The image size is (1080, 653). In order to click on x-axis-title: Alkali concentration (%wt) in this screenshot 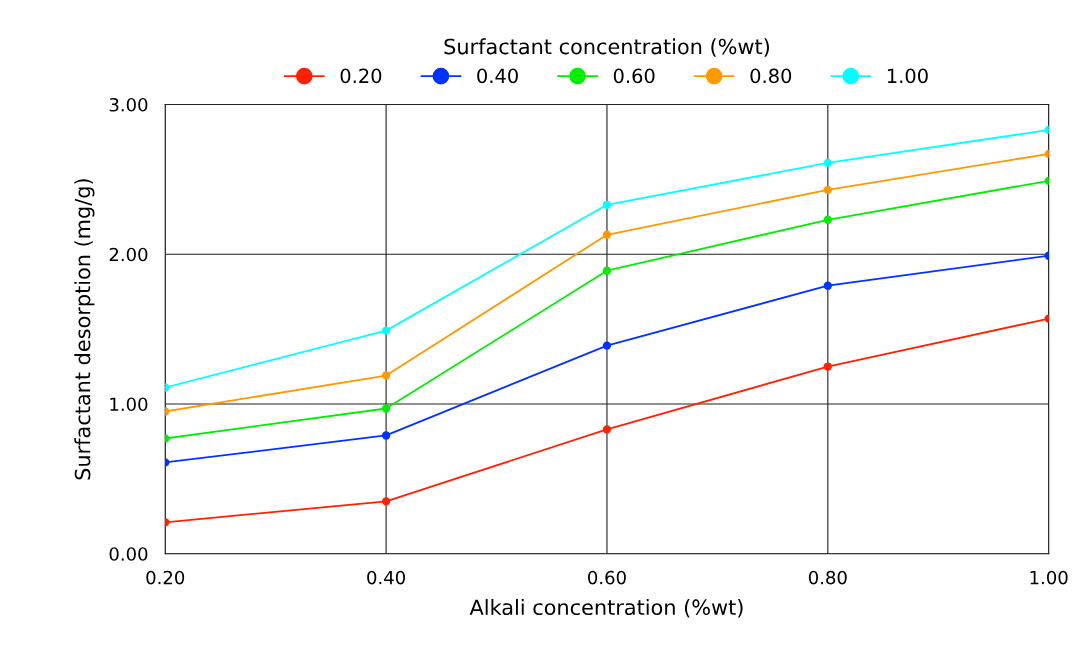, I will do `click(606, 608)`.